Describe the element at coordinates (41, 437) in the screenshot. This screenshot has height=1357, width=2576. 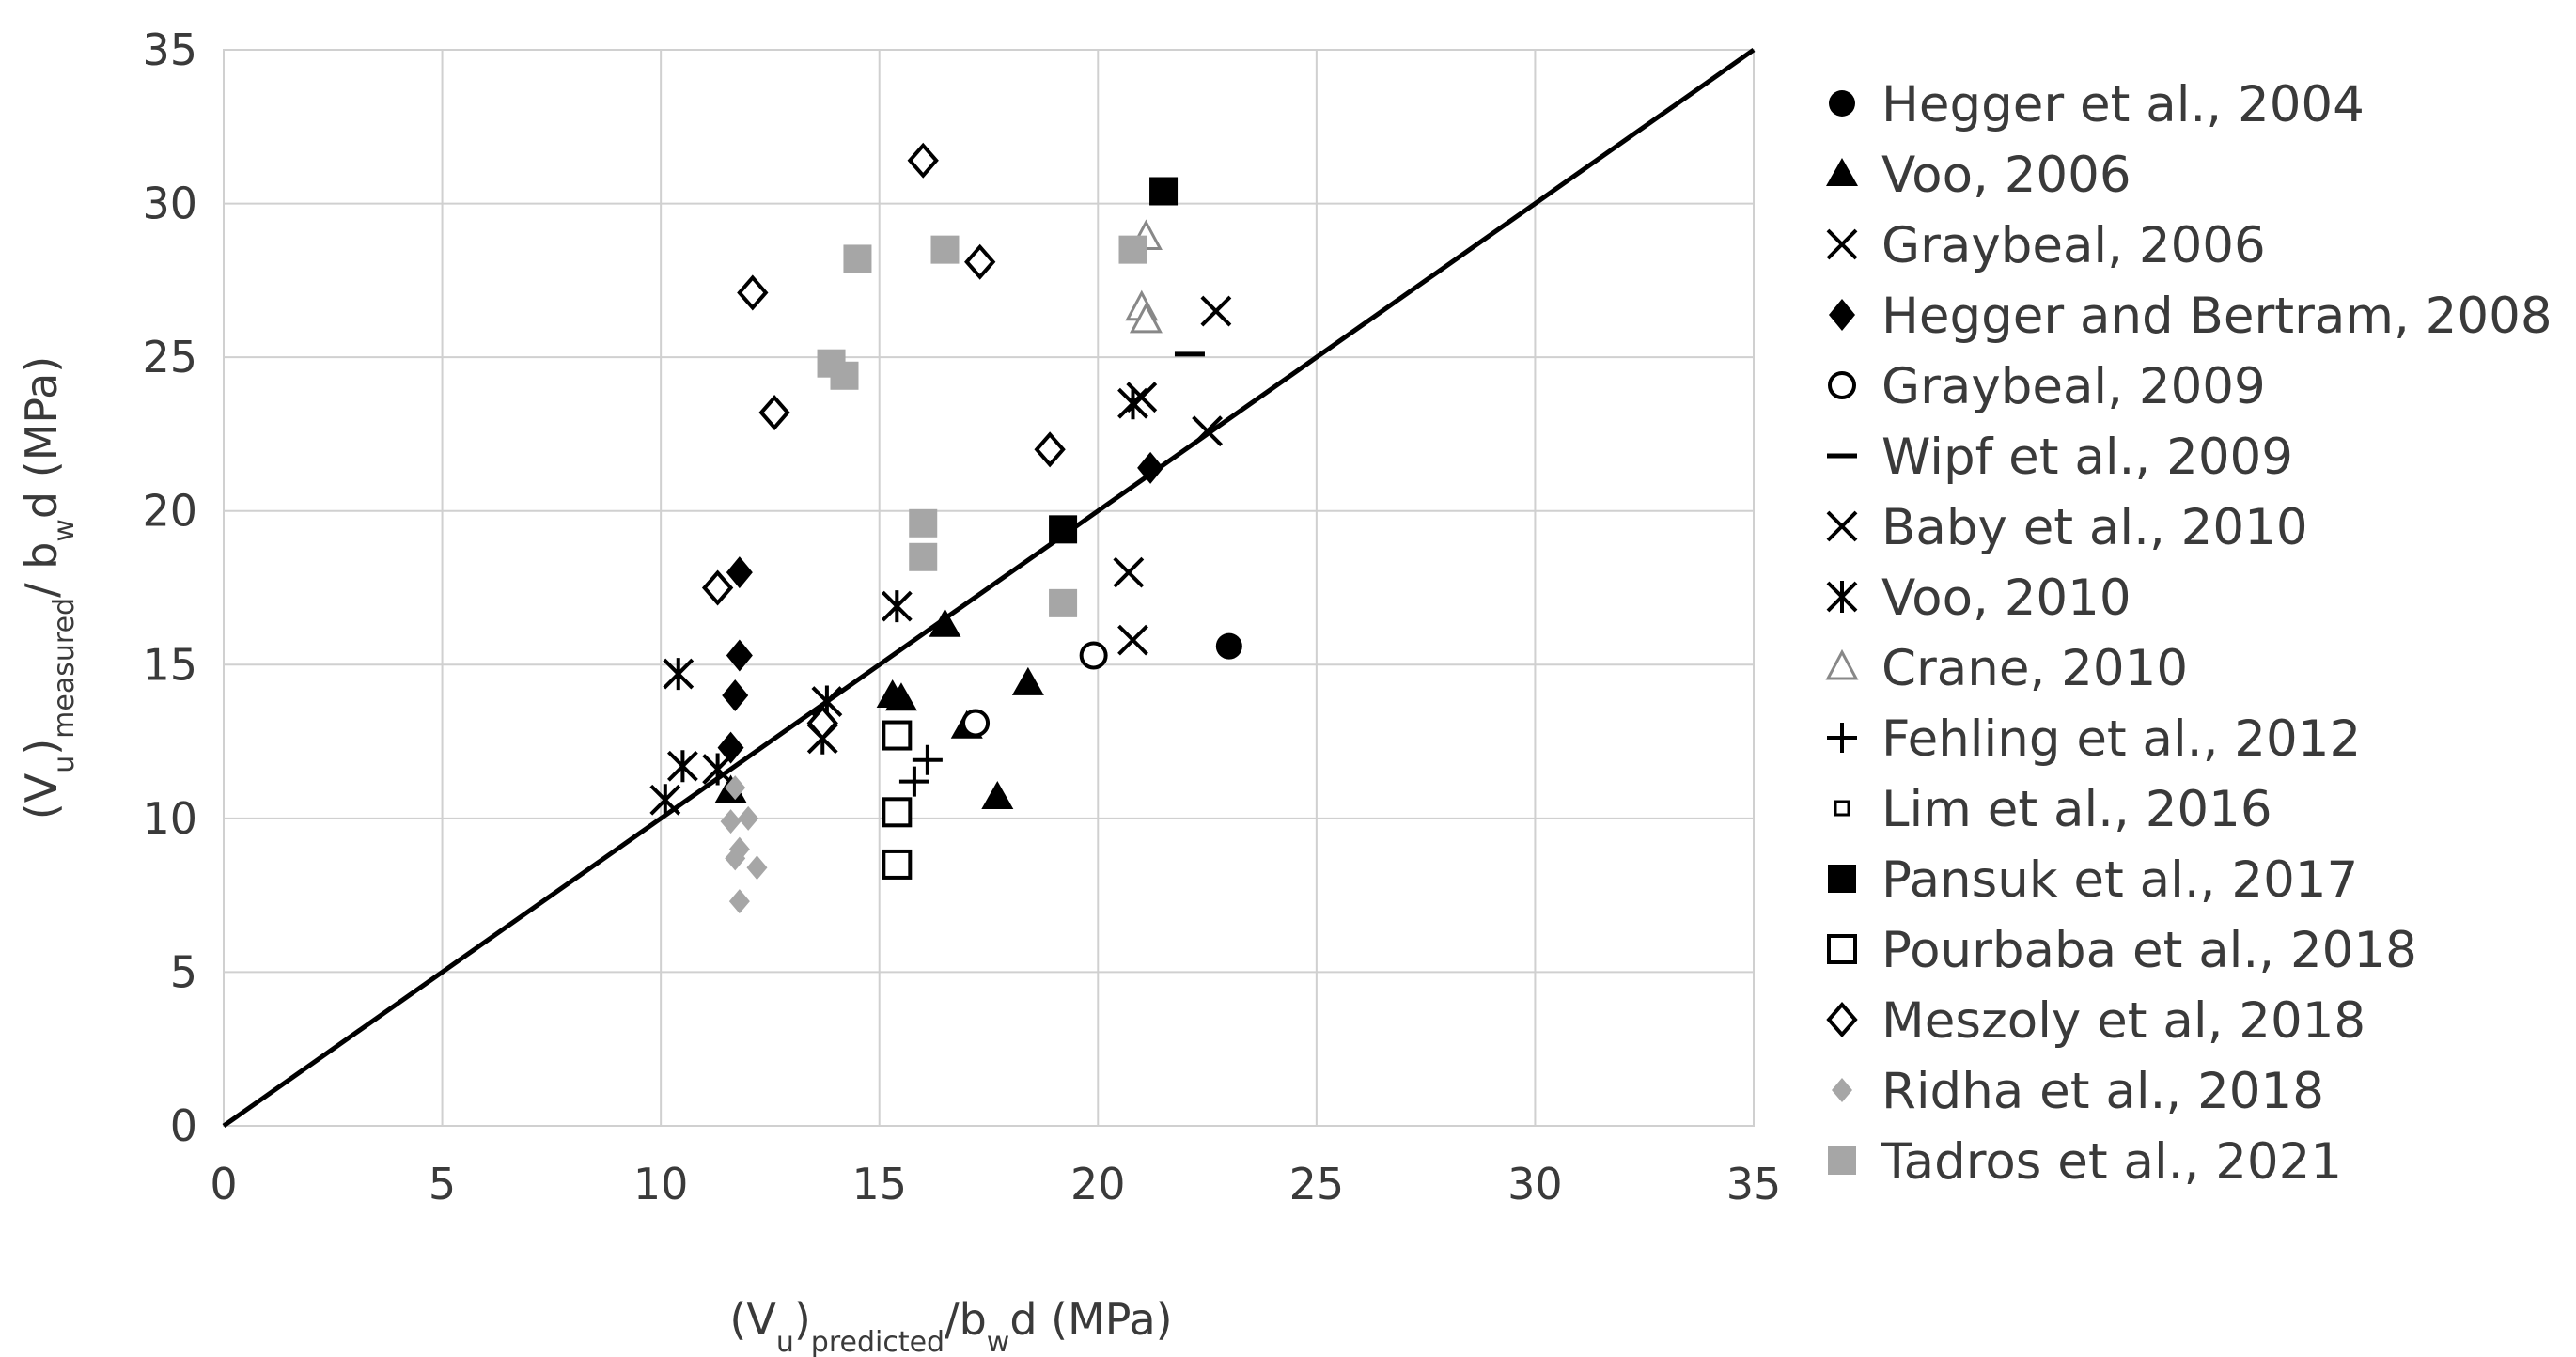
I see `axis-title-part: d (MPa)` at that location.